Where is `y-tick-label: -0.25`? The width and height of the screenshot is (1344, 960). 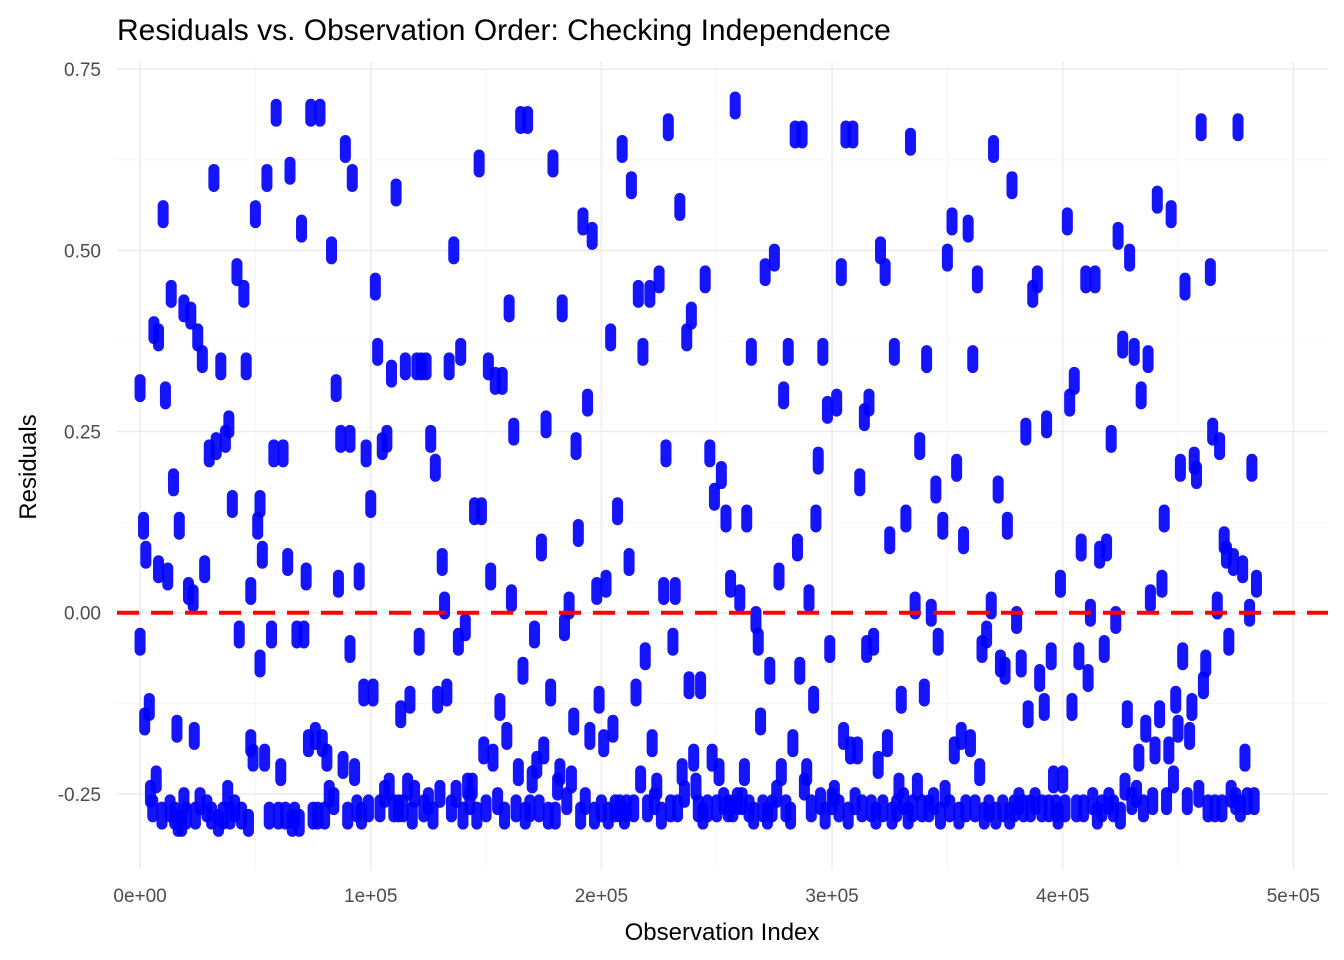
y-tick-label: -0.25 is located at coordinates (79, 795).